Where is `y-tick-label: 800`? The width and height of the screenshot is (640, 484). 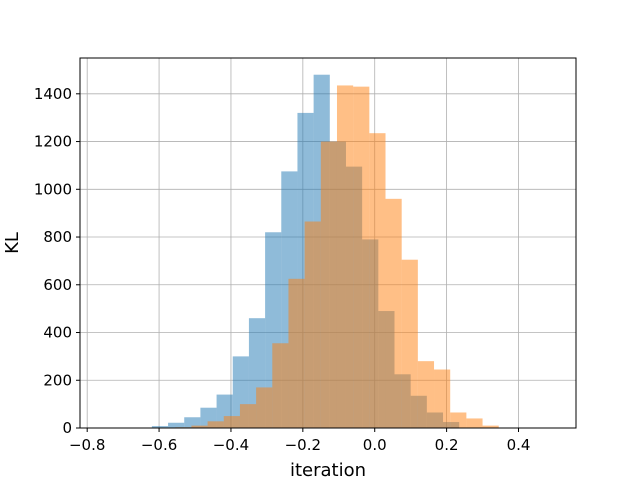 y-tick-label: 800 is located at coordinates (57, 237).